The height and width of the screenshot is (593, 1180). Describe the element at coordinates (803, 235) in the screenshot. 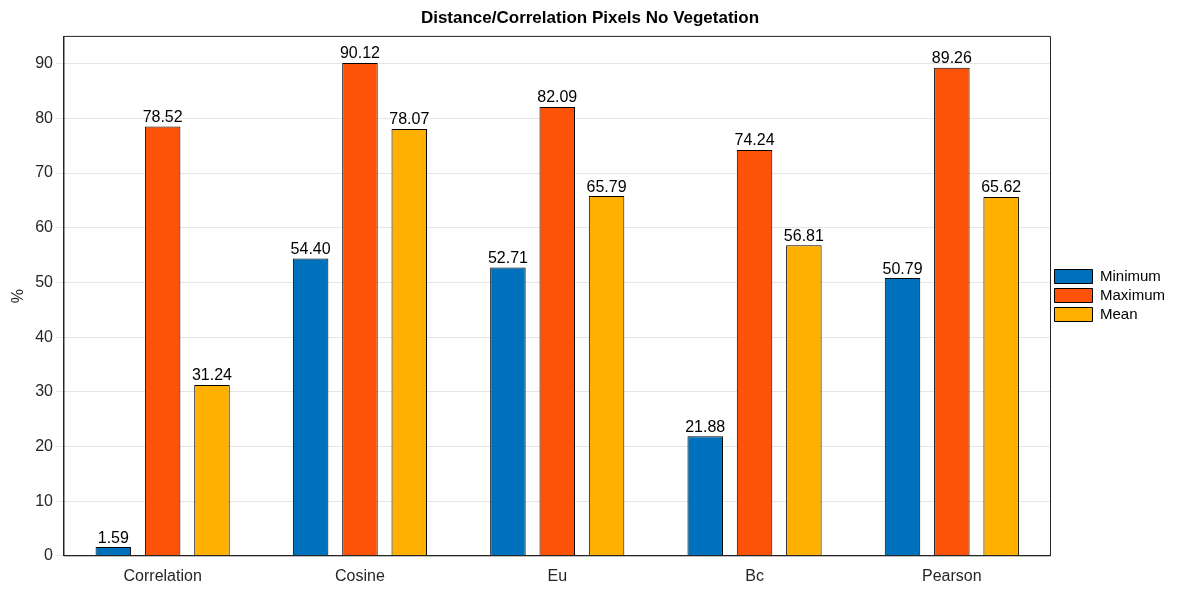

I see `data-label: 56.81` at that location.